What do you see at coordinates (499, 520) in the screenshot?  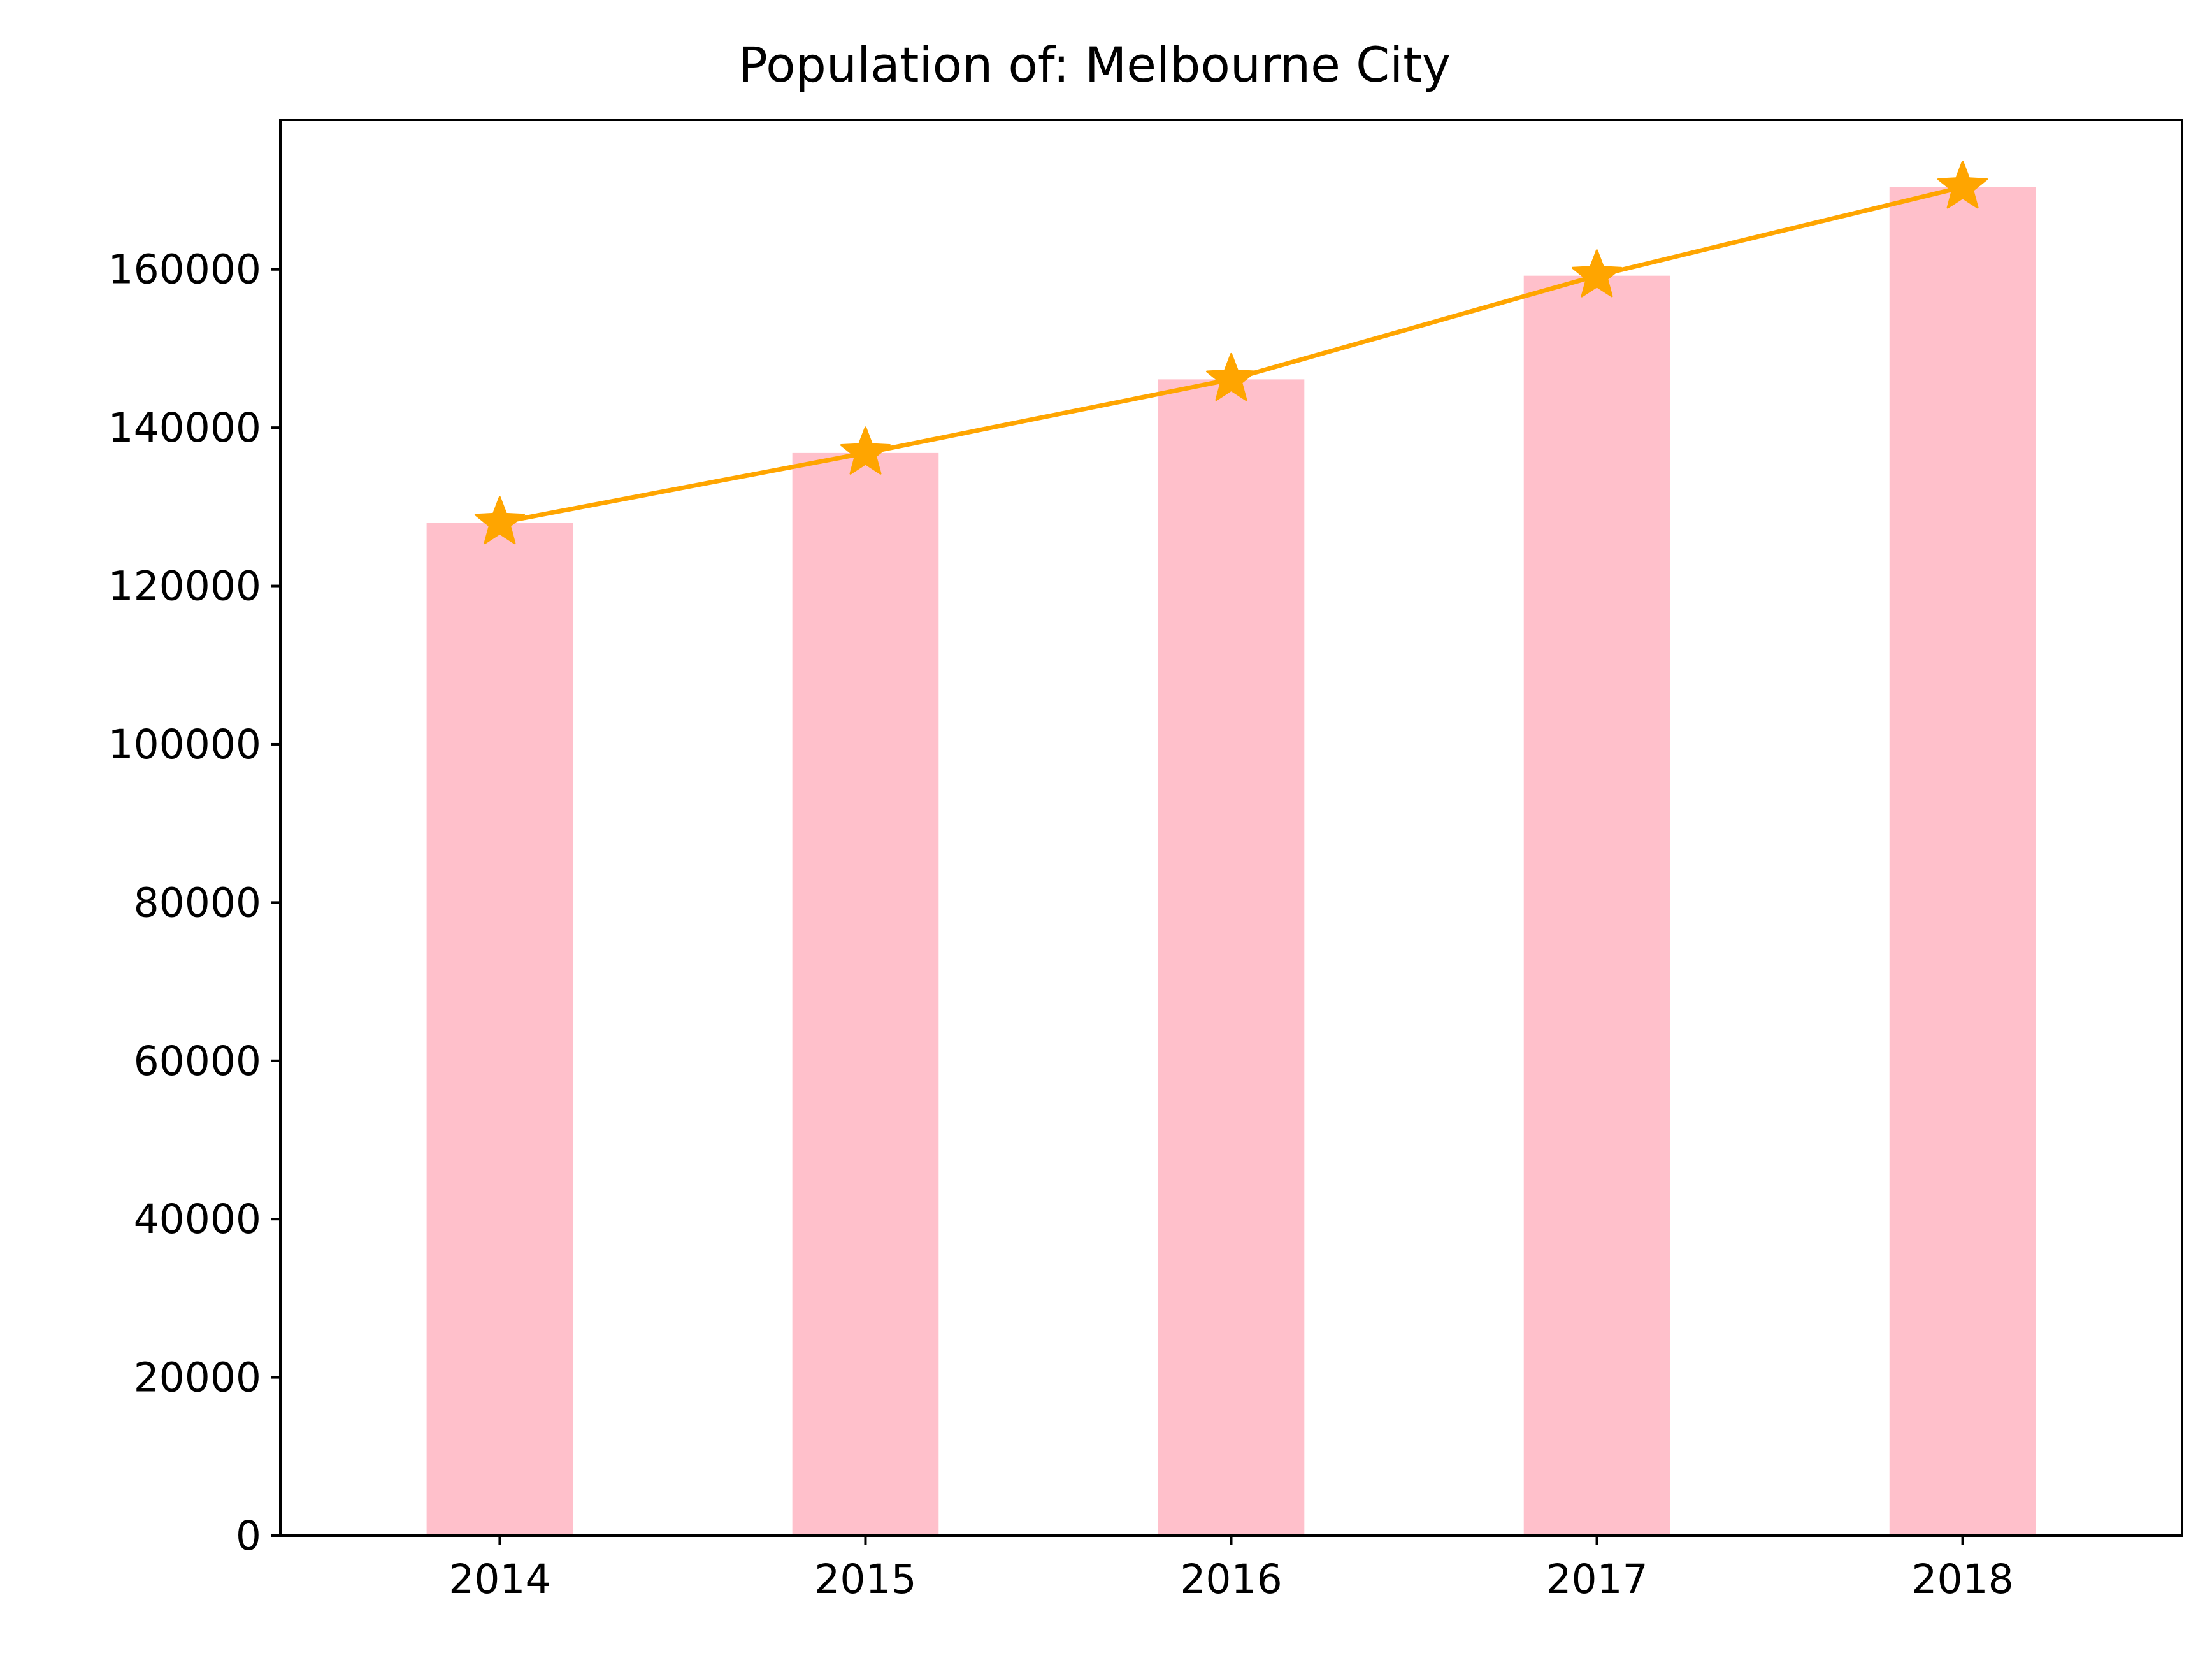 I see `star-marker-2014` at bounding box center [499, 520].